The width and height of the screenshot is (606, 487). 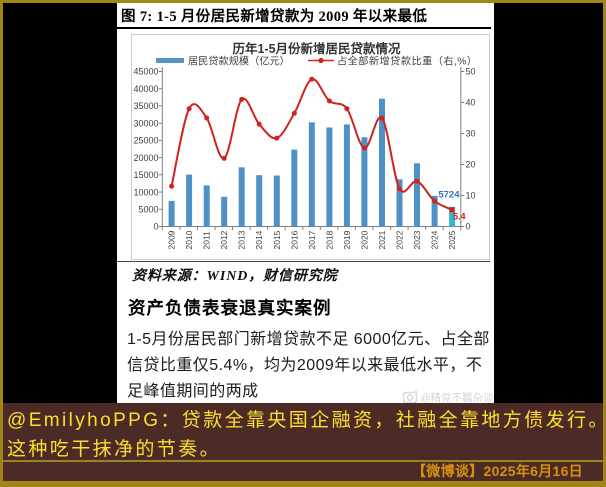 What do you see at coordinates (239, 61) in the screenshot?
I see `svg-text: 居民贷款规模（亿元）` at bounding box center [239, 61].